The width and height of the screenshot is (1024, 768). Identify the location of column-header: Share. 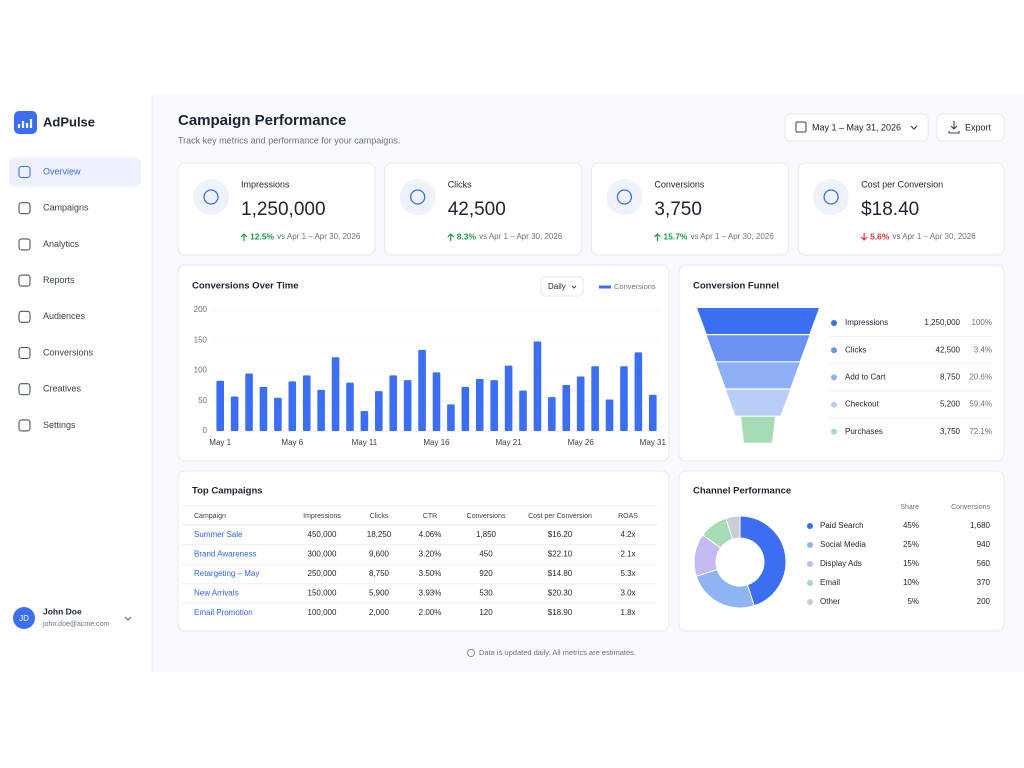
(909, 507).